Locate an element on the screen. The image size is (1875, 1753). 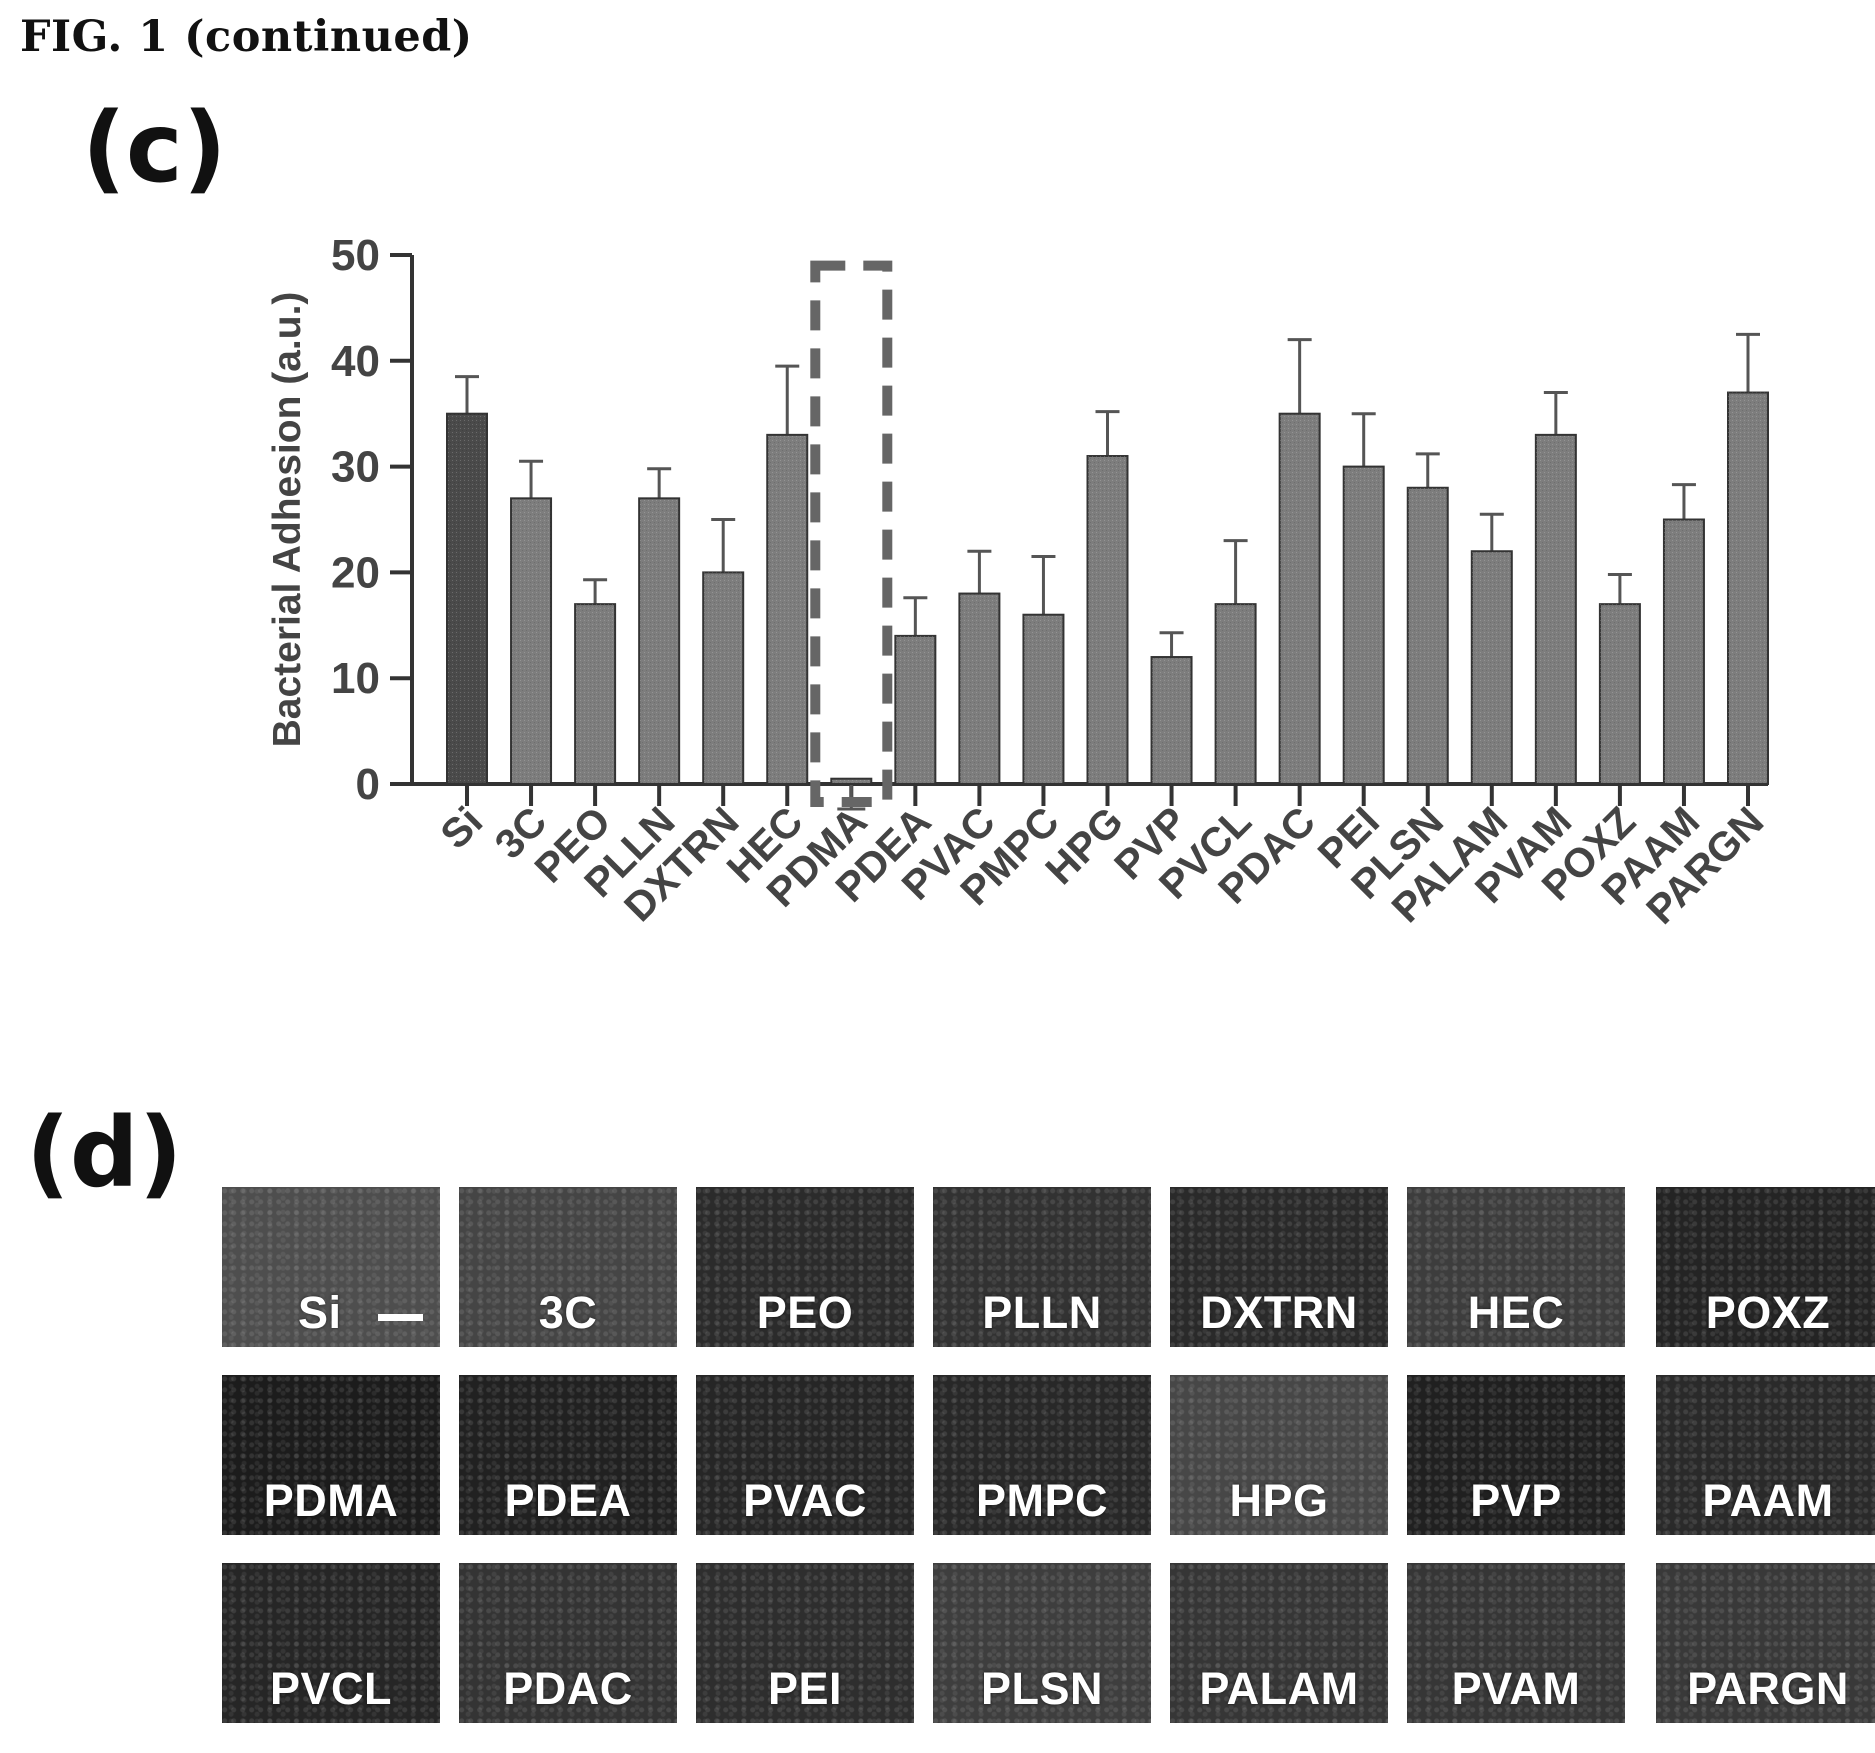
micrograph-label: PAAM is located at coordinates (1768, 1500).